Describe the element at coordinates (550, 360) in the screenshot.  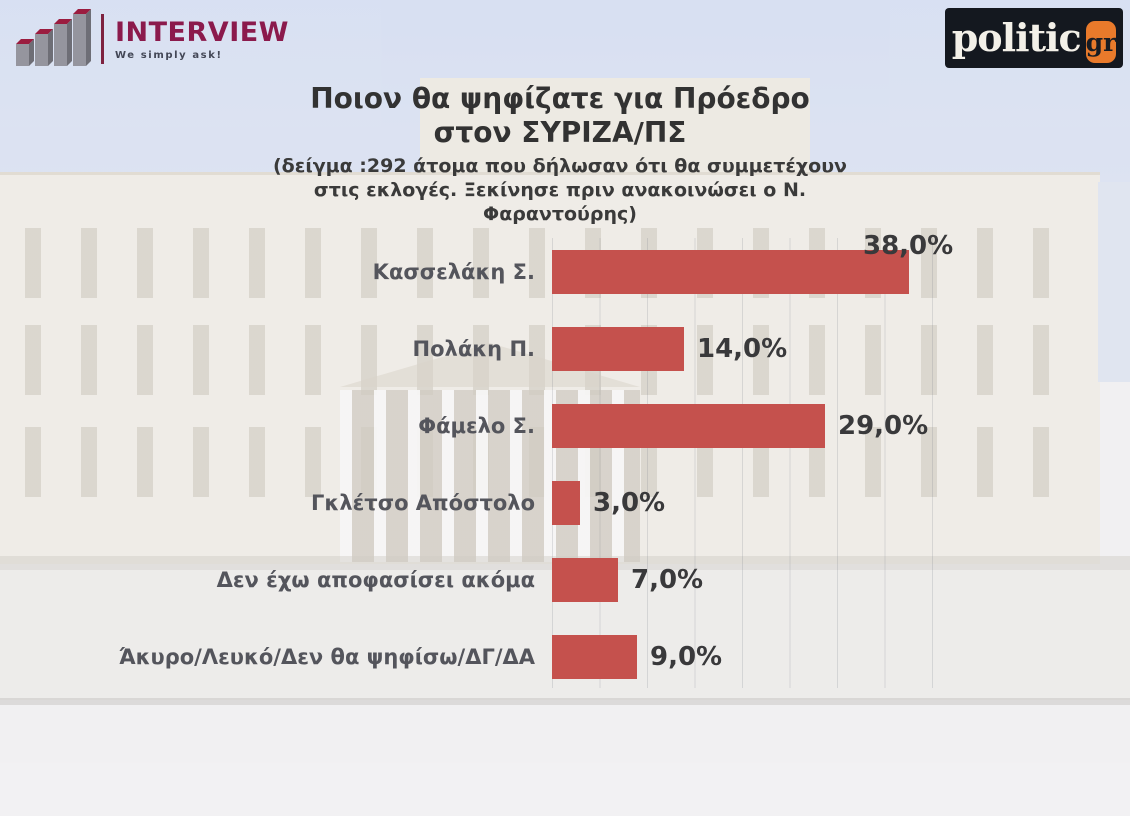
I see `window-row` at that location.